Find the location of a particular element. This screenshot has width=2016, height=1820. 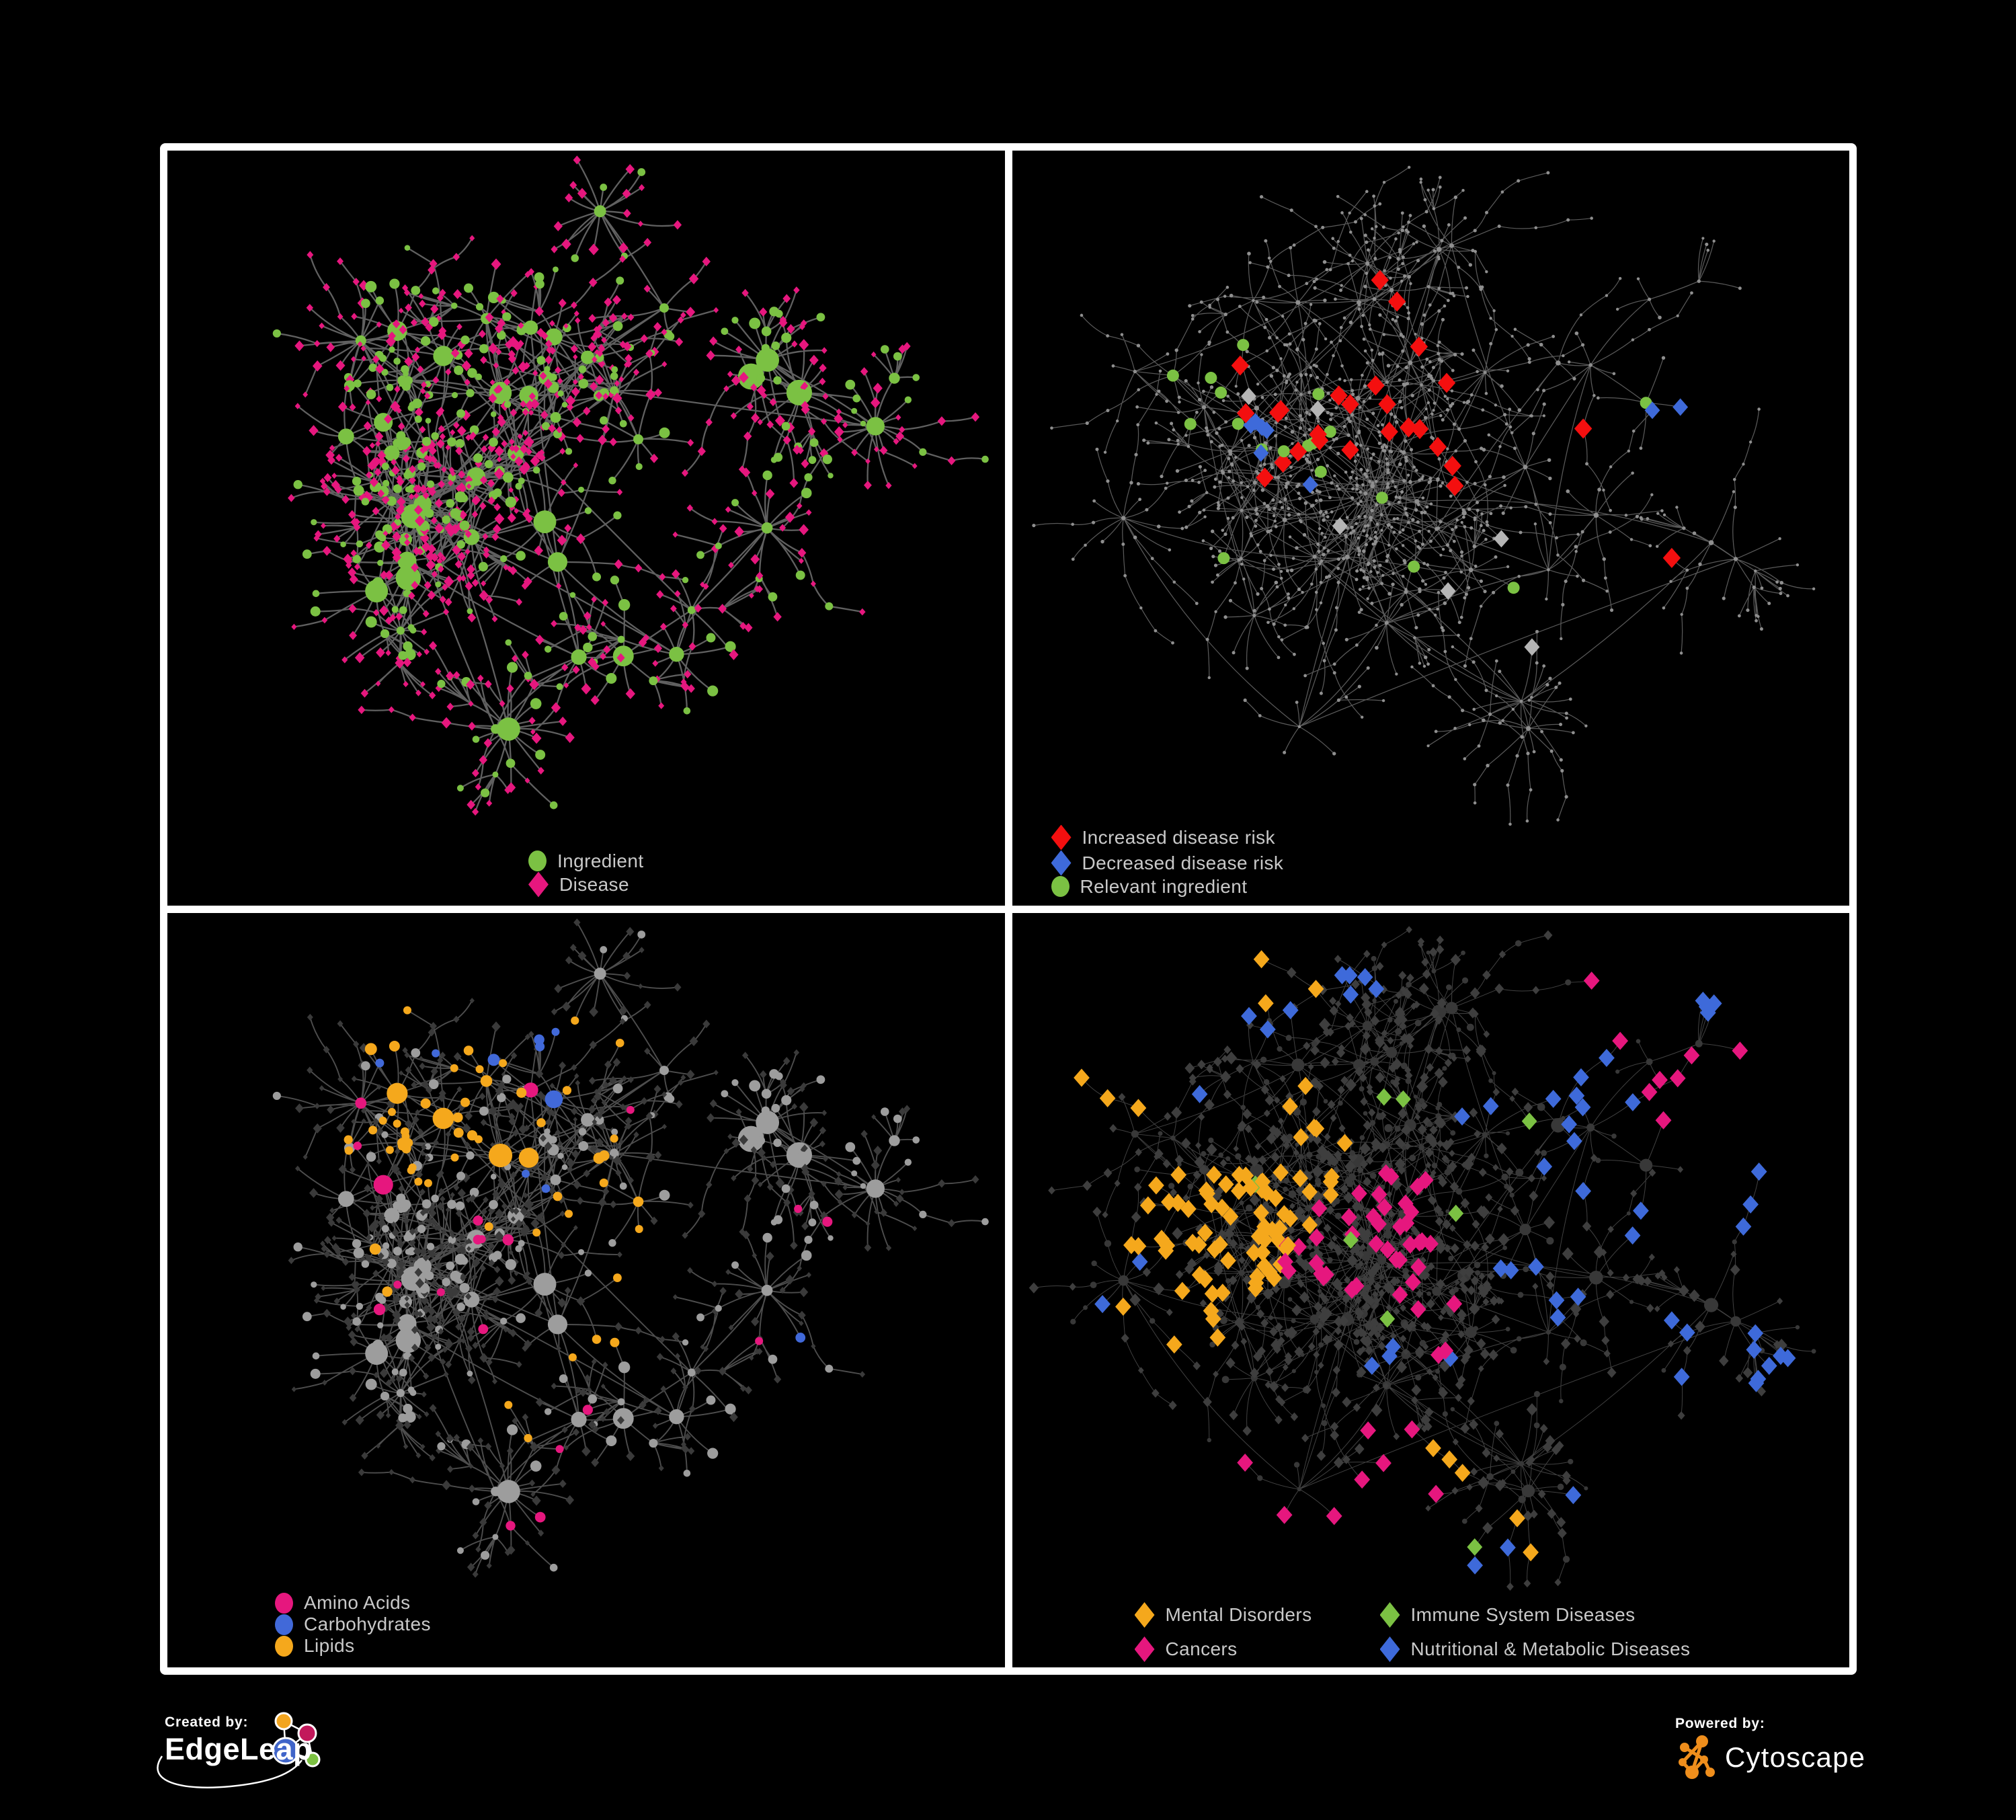

legend-label: Relevant ingredient is located at coordinates (1164, 886).